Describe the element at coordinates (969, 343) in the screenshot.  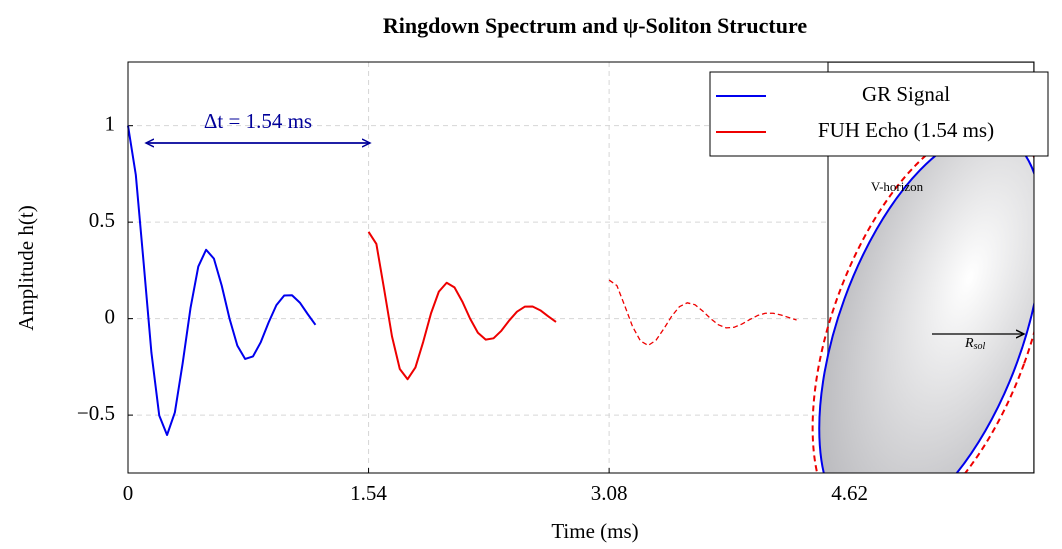
I see `radius-symbol: R` at that location.